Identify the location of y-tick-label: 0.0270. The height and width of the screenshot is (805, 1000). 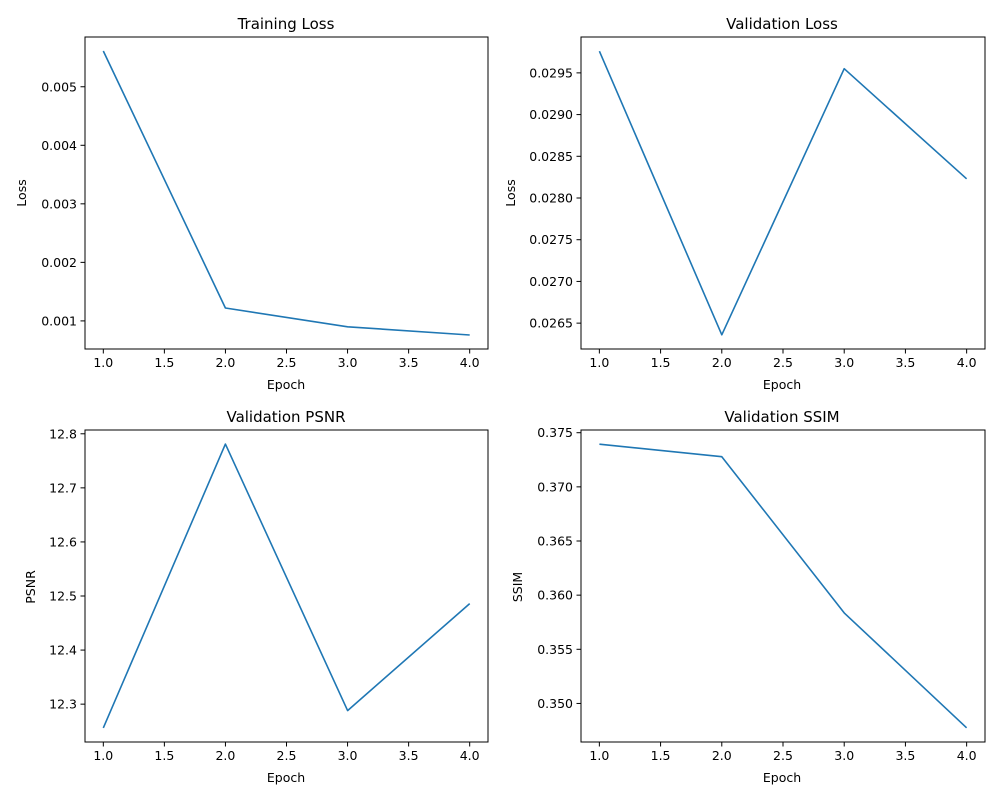
(551, 281).